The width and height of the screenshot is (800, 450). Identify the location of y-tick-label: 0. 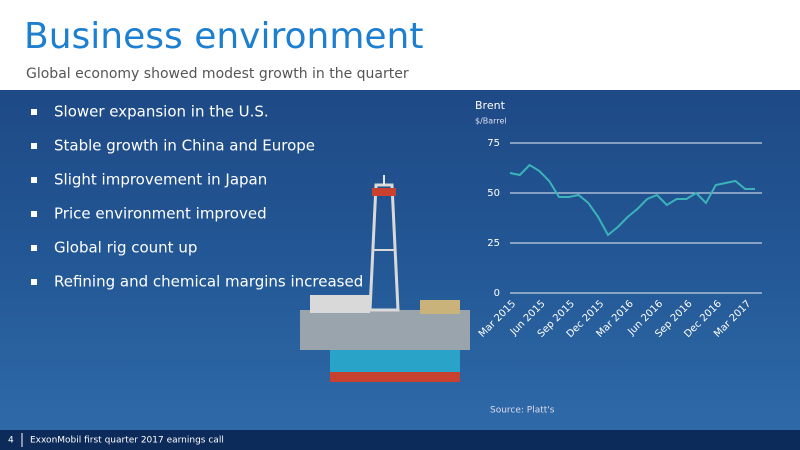
(497, 293).